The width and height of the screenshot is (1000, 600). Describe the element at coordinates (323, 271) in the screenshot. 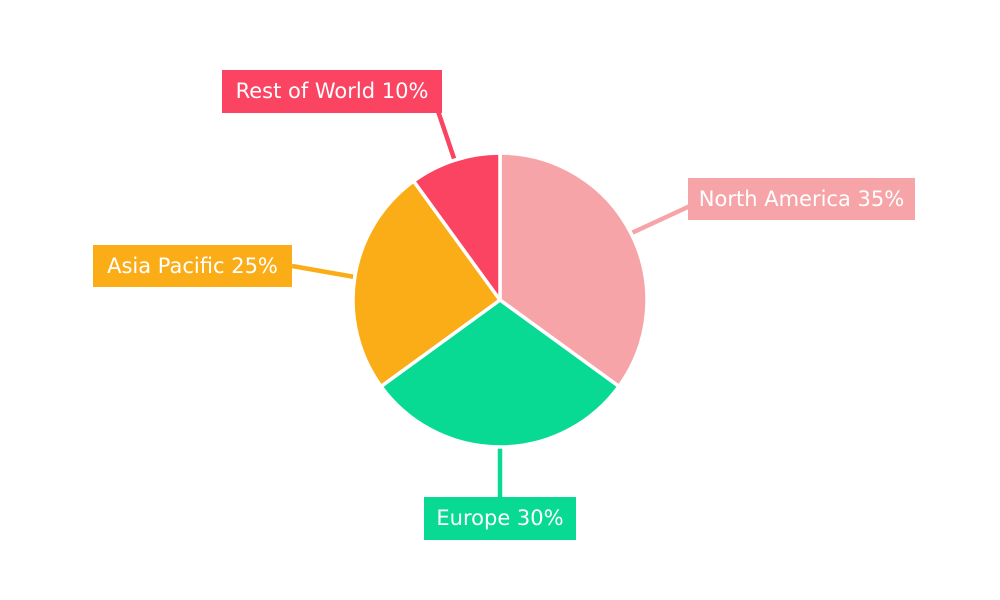

I see `leader-line-asia-pacific` at that location.